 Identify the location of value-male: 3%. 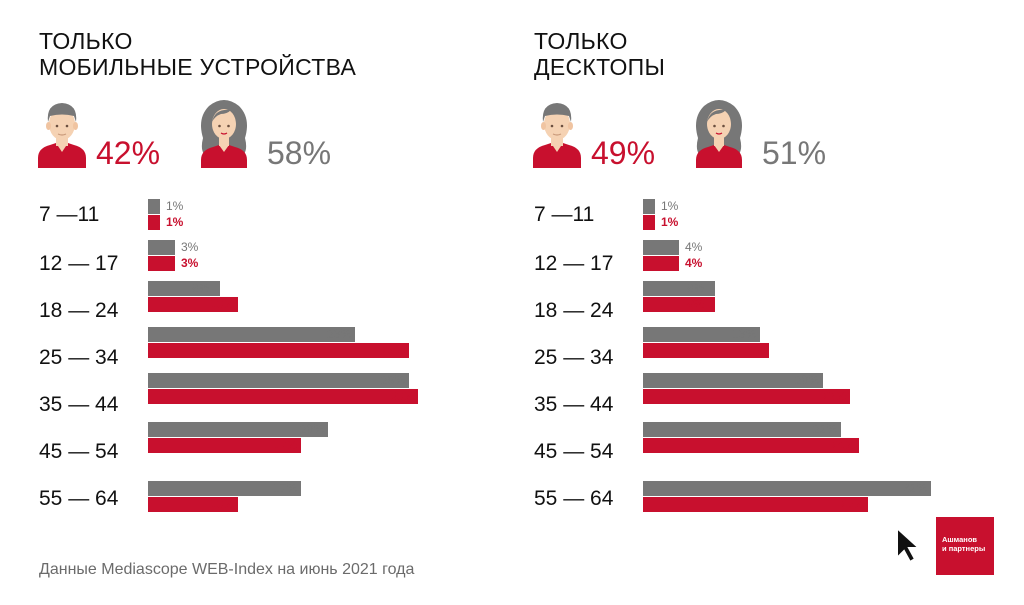
(190, 247).